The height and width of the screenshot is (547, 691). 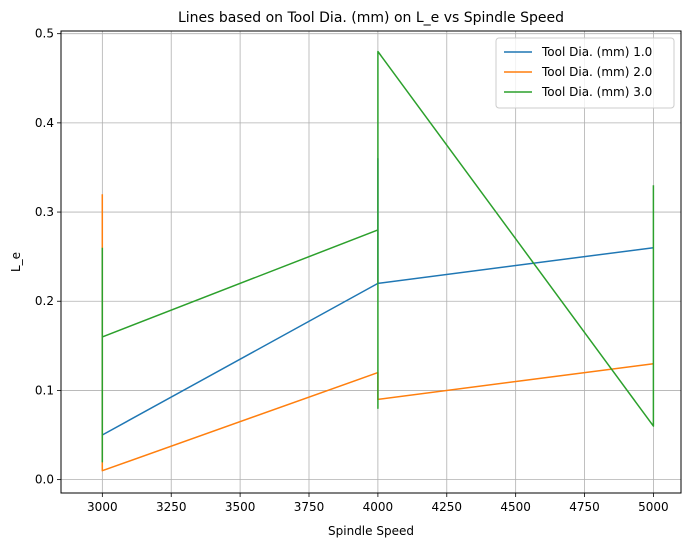 I want to click on x-tick-label: 4250, so click(x=447, y=507).